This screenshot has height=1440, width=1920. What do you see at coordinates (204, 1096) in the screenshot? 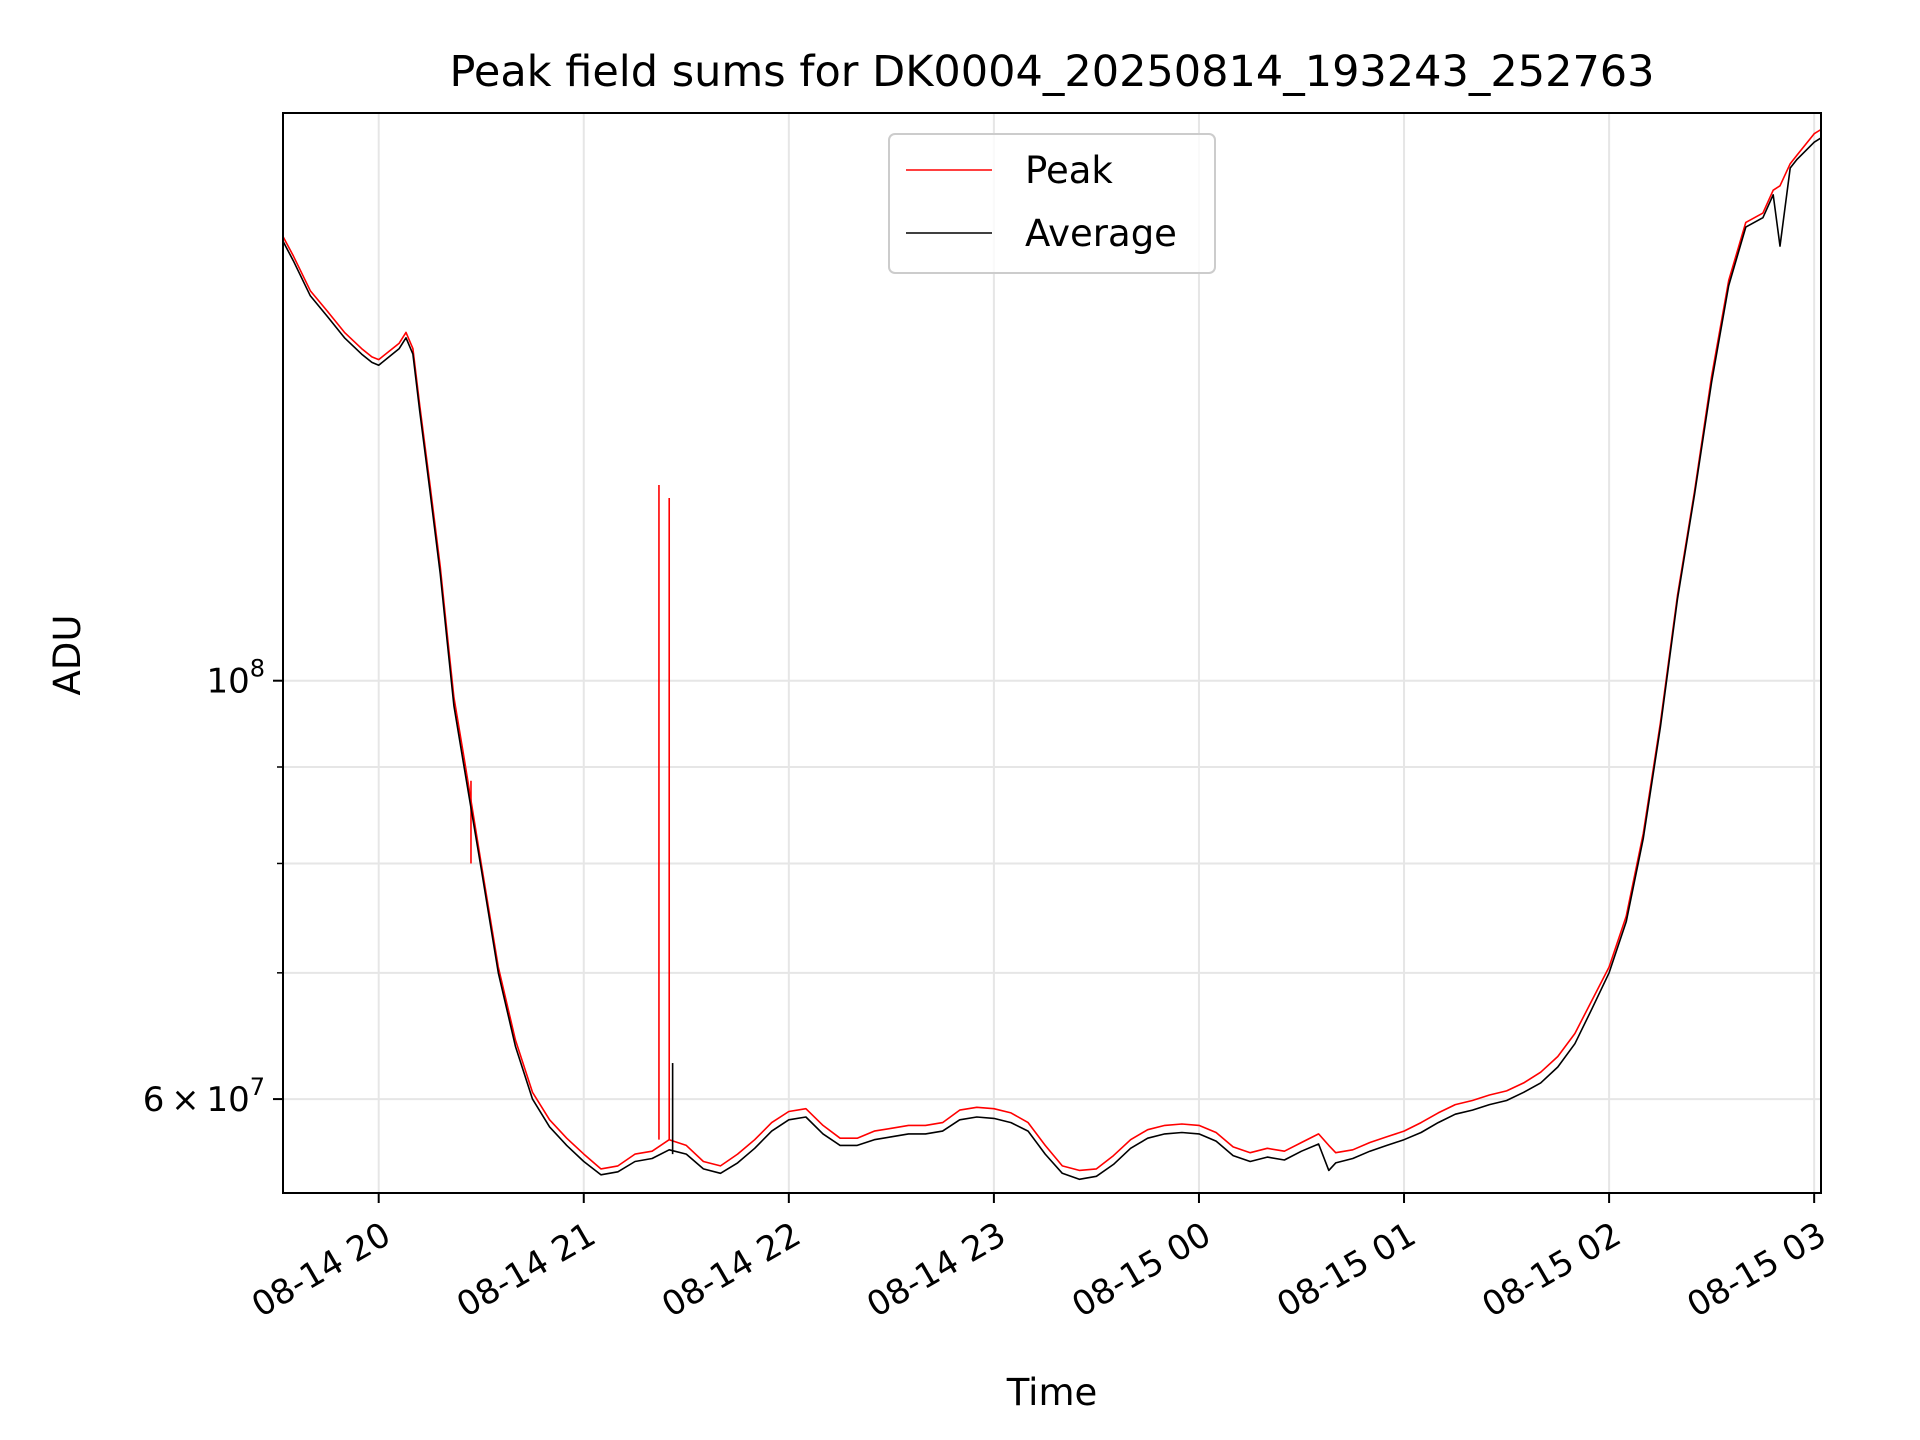
I see `y-tick-label: 6 × 10⁷` at bounding box center [204, 1096].